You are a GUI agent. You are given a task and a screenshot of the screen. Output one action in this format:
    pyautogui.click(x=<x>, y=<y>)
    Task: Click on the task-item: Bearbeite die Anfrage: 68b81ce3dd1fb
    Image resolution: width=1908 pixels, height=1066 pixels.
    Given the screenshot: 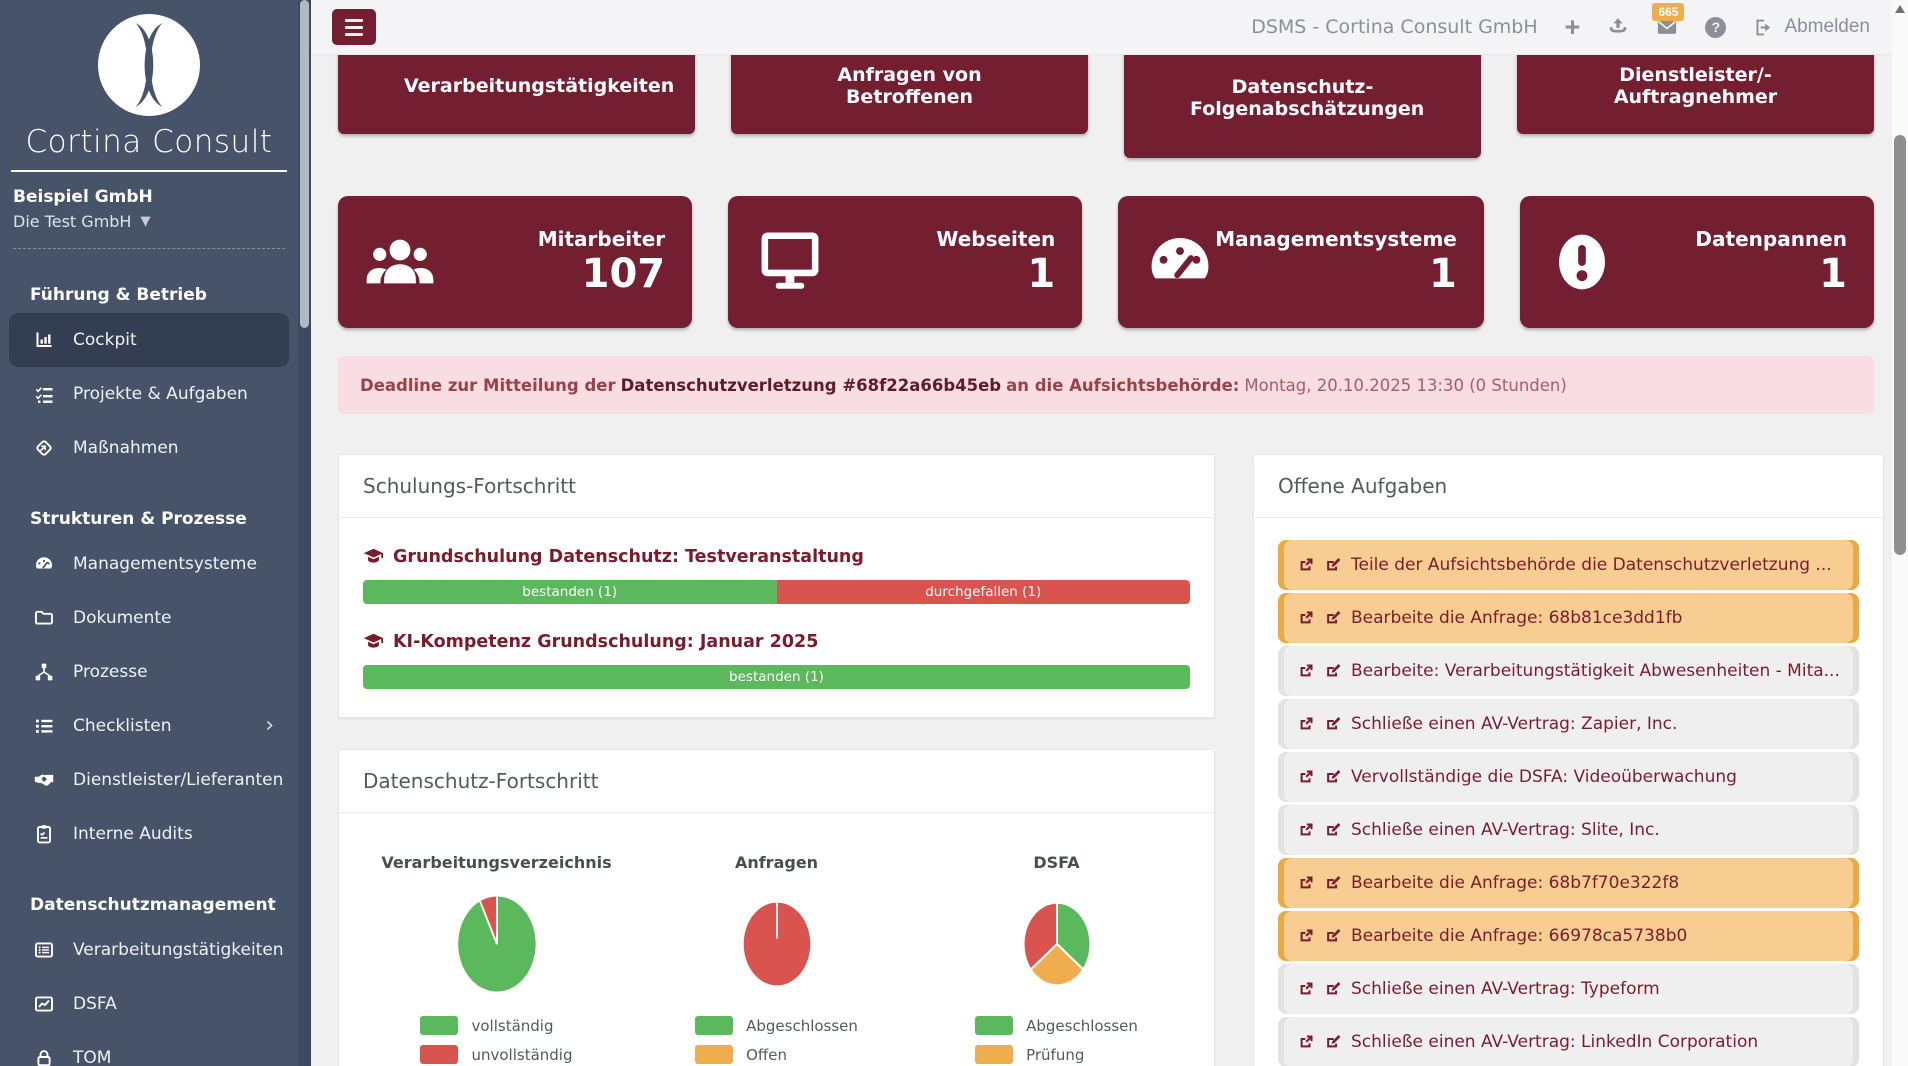 What is the action you would take?
    pyautogui.click(x=1568, y=618)
    